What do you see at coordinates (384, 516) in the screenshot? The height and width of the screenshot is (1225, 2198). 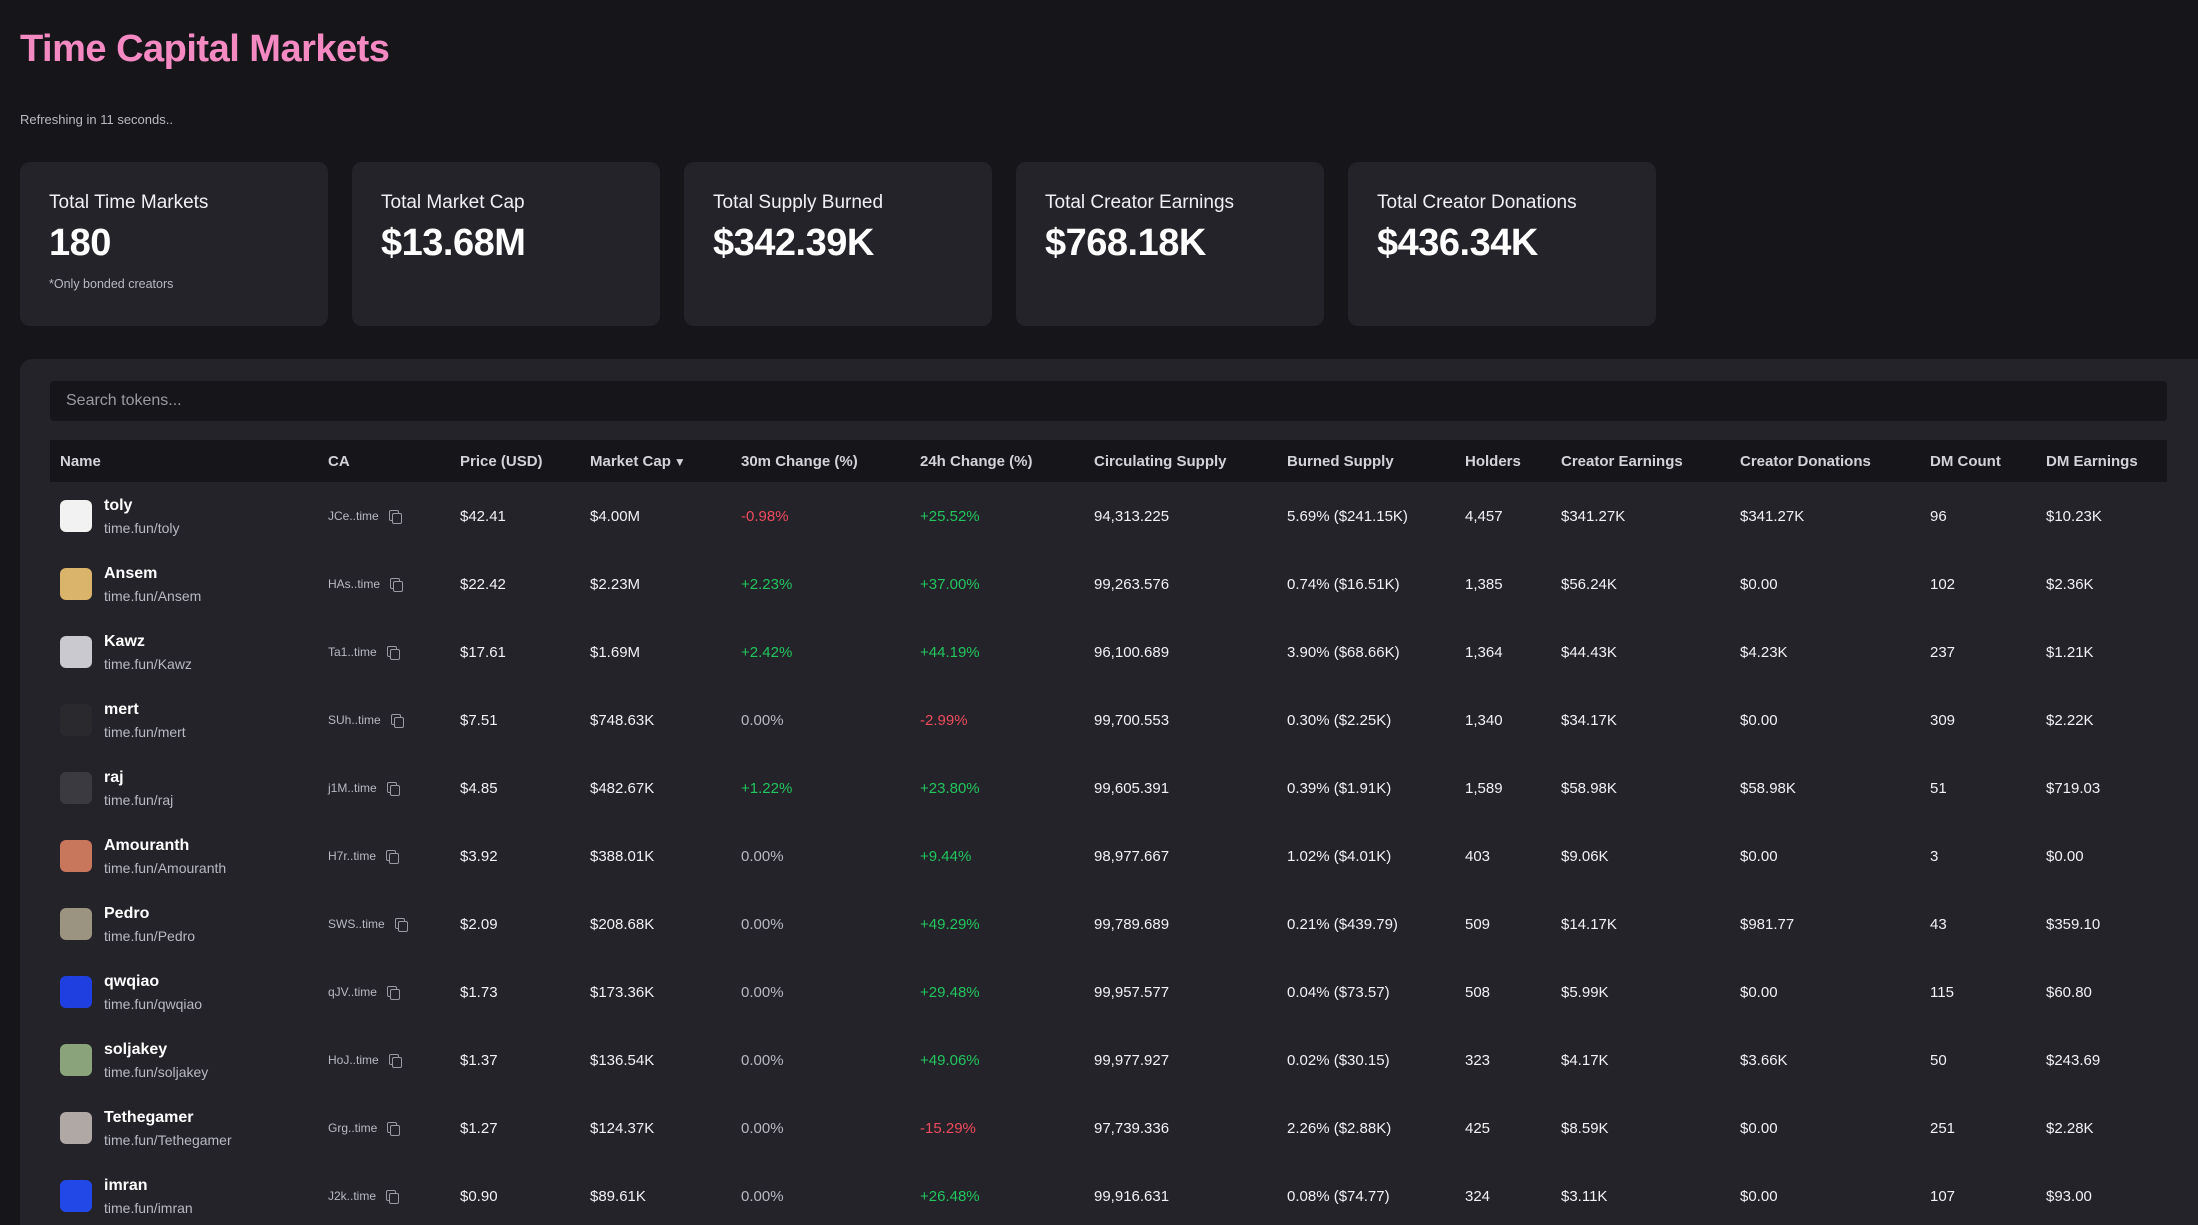 I see `ca-cell: JCe..time` at bounding box center [384, 516].